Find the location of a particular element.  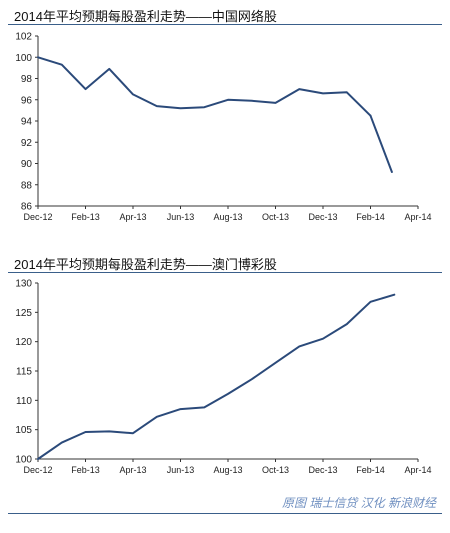

y-tick-label: 96 is located at coordinates (27, 100).